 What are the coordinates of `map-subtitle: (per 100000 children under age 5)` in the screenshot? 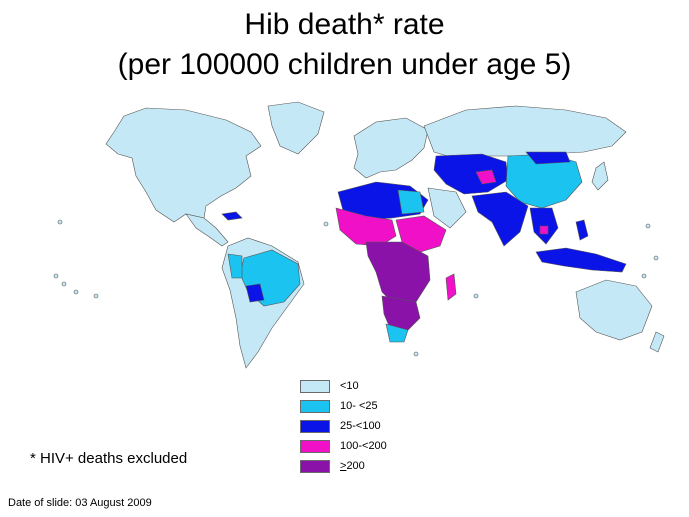 It's located at (344, 64).